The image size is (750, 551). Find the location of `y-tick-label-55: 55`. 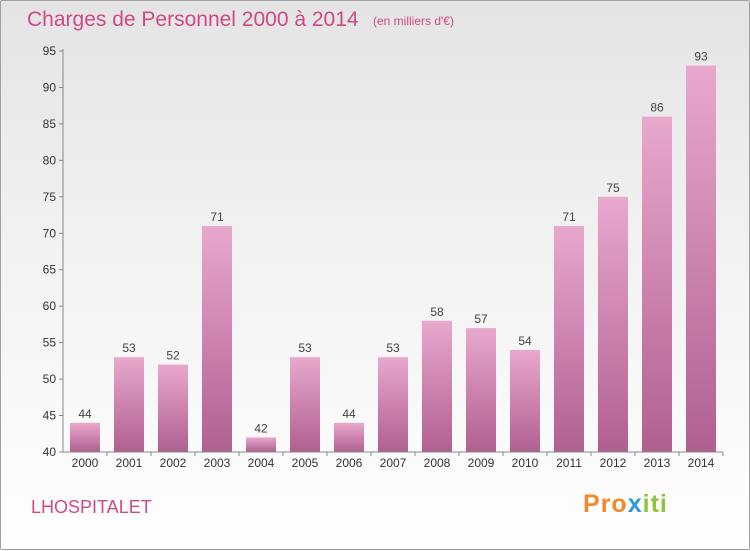

y-tick-label-55: 55 is located at coordinates (50, 343).